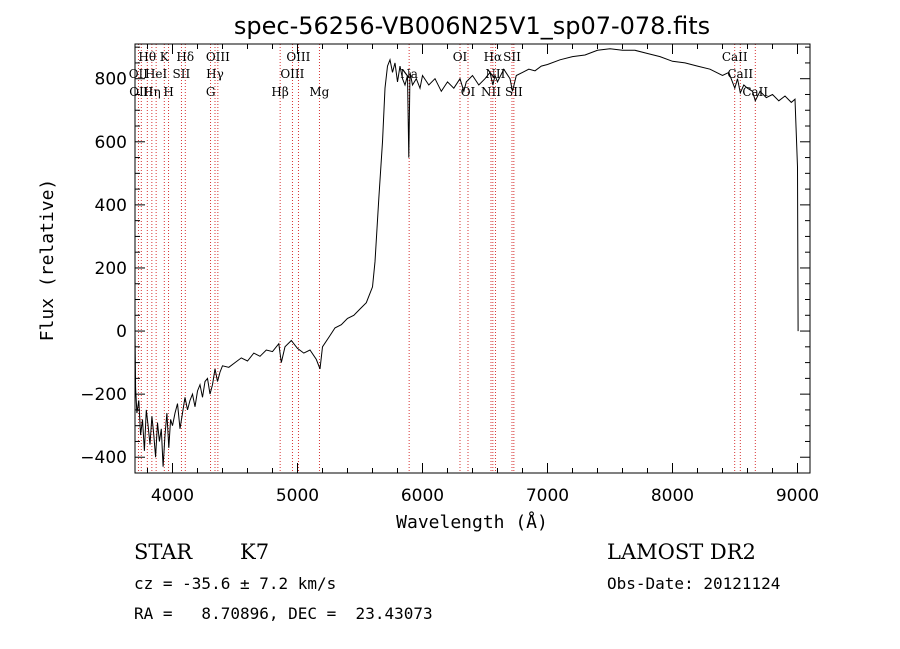 Image resolution: width=900 pixels, height=649 pixels. Describe the element at coordinates (422, 496) in the screenshot. I see `x-tick-label: 6000` at that location.